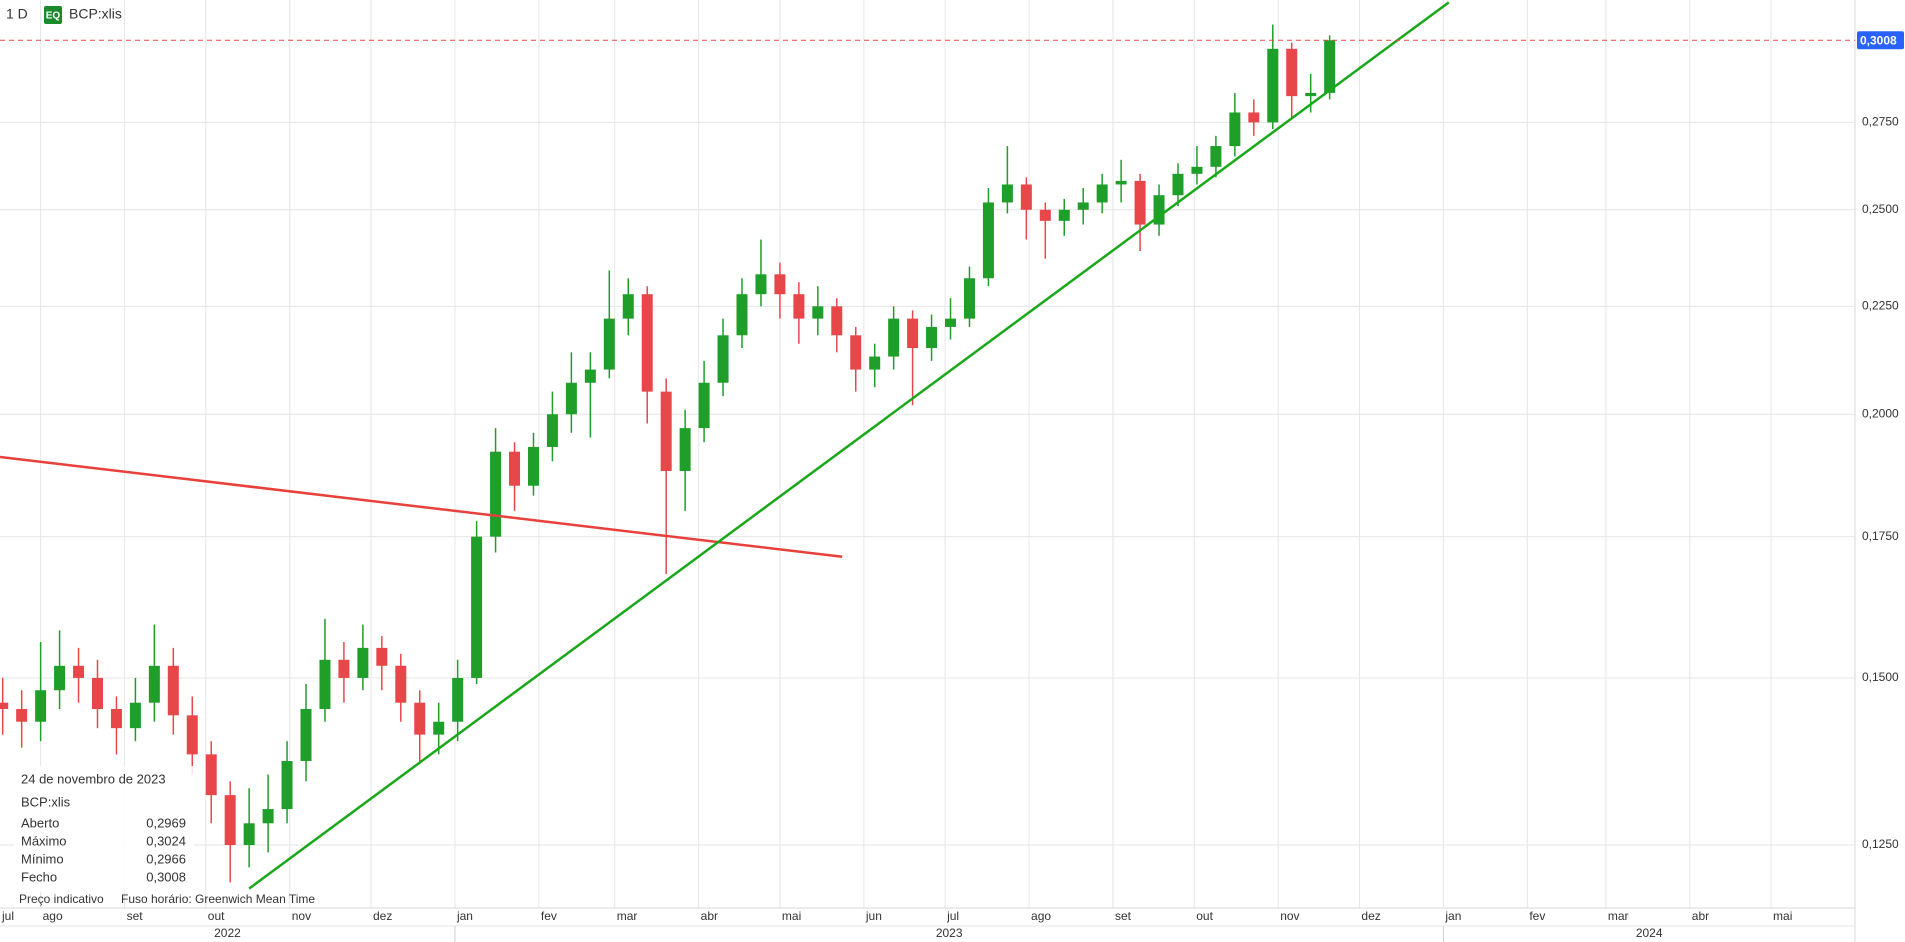 This screenshot has width=1905, height=942. What do you see at coordinates (1041, 916) in the screenshot?
I see `x-tick-label: ago` at bounding box center [1041, 916].